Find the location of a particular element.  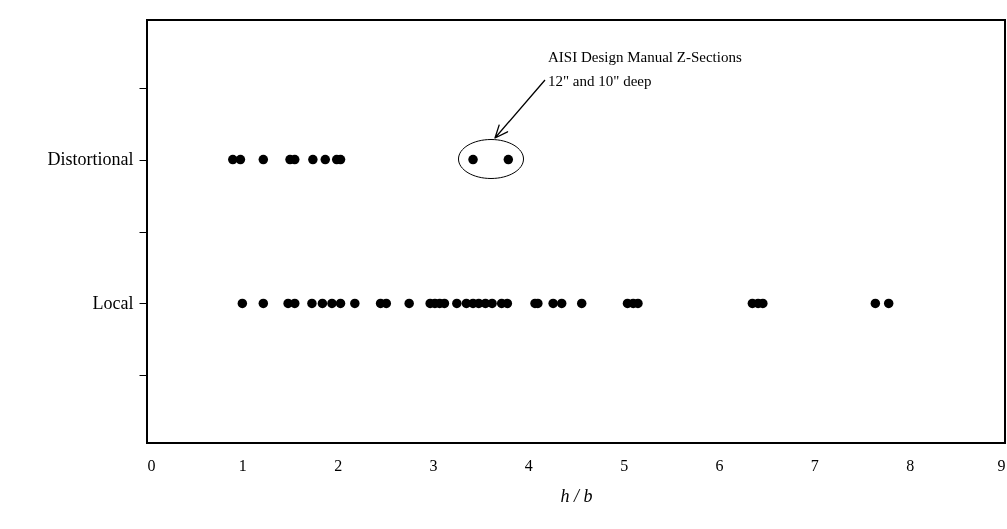

x-tick-label: 6 is located at coordinates (719, 465).